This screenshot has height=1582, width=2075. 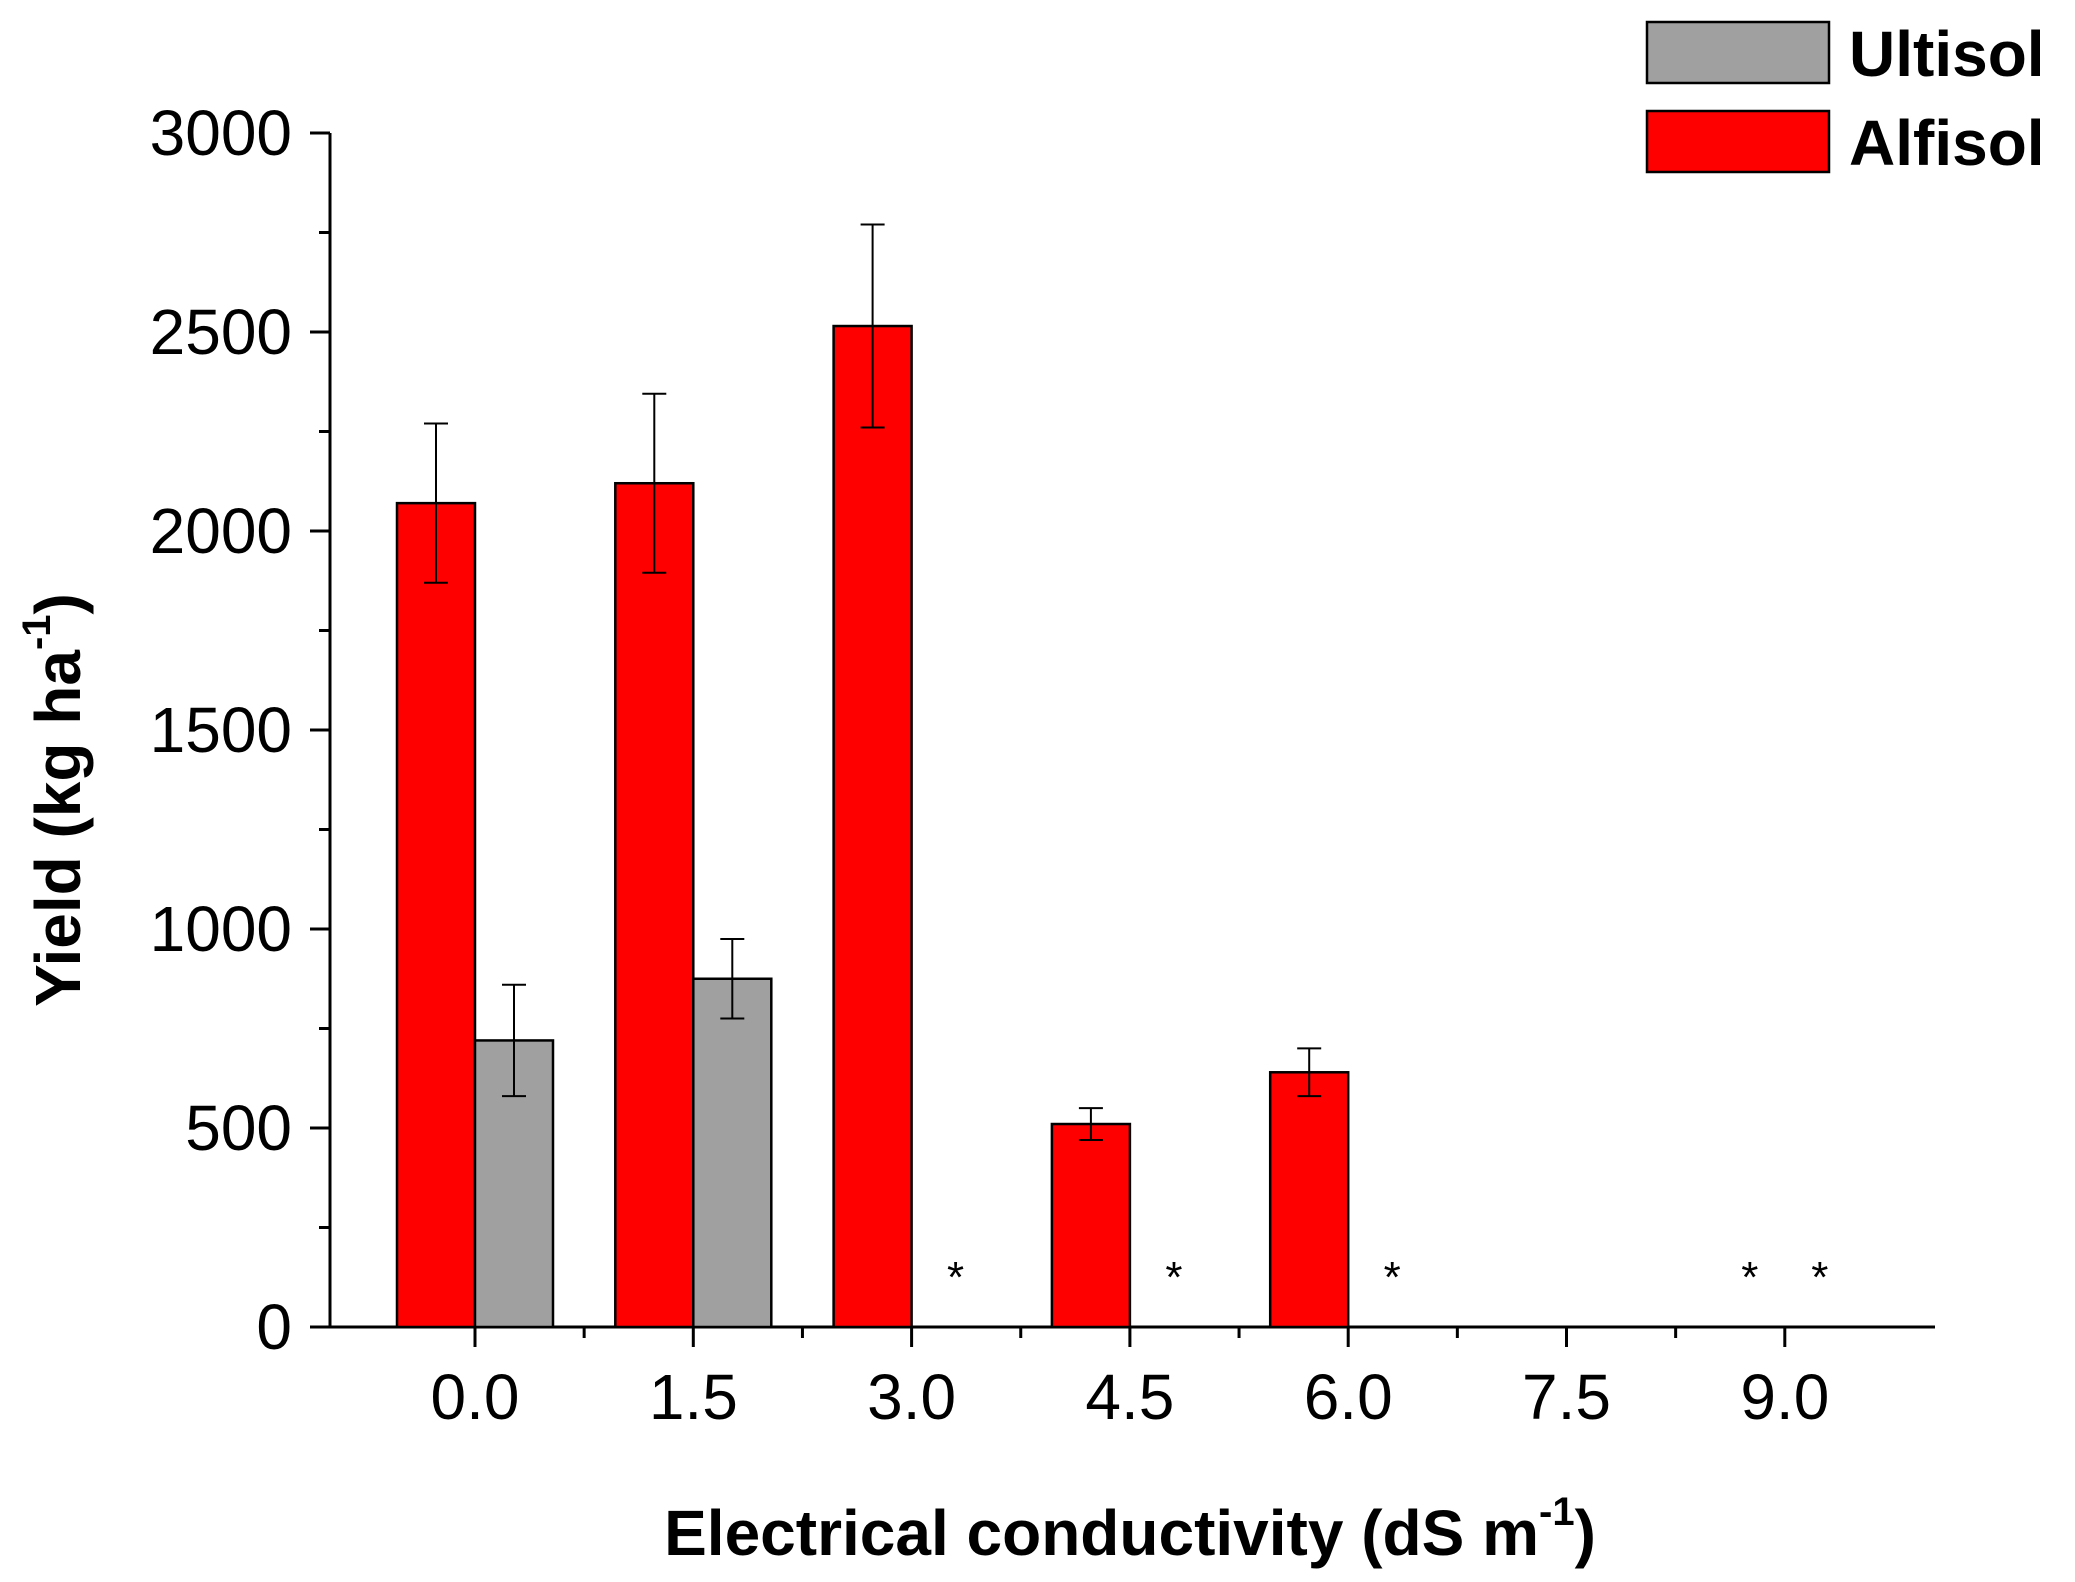 I want to click on error-bar-alfisol-6.0, so click(x=1309, y=1072).